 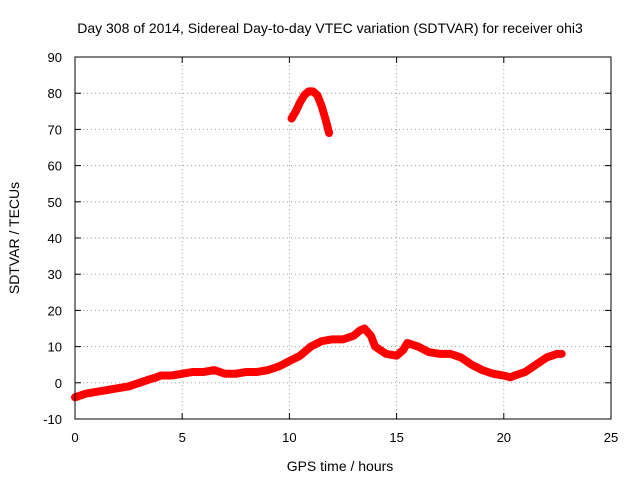 What do you see at coordinates (340, 466) in the screenshot?
I see `x-axis-label: GPS time / hours` at bounding box center [340, 466].